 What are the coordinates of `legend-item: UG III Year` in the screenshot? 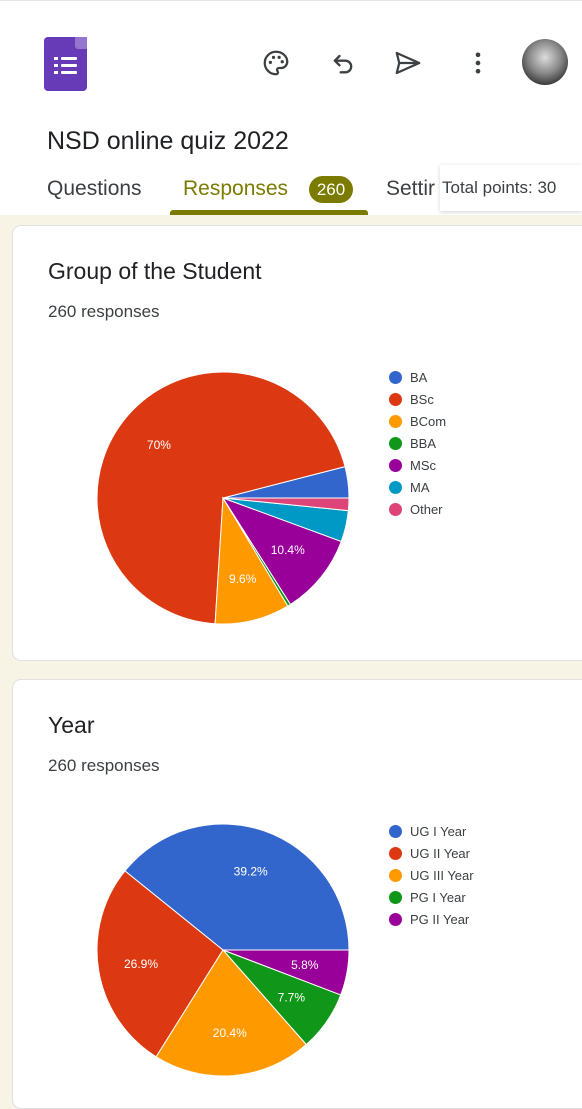 It's located at (431, 875).